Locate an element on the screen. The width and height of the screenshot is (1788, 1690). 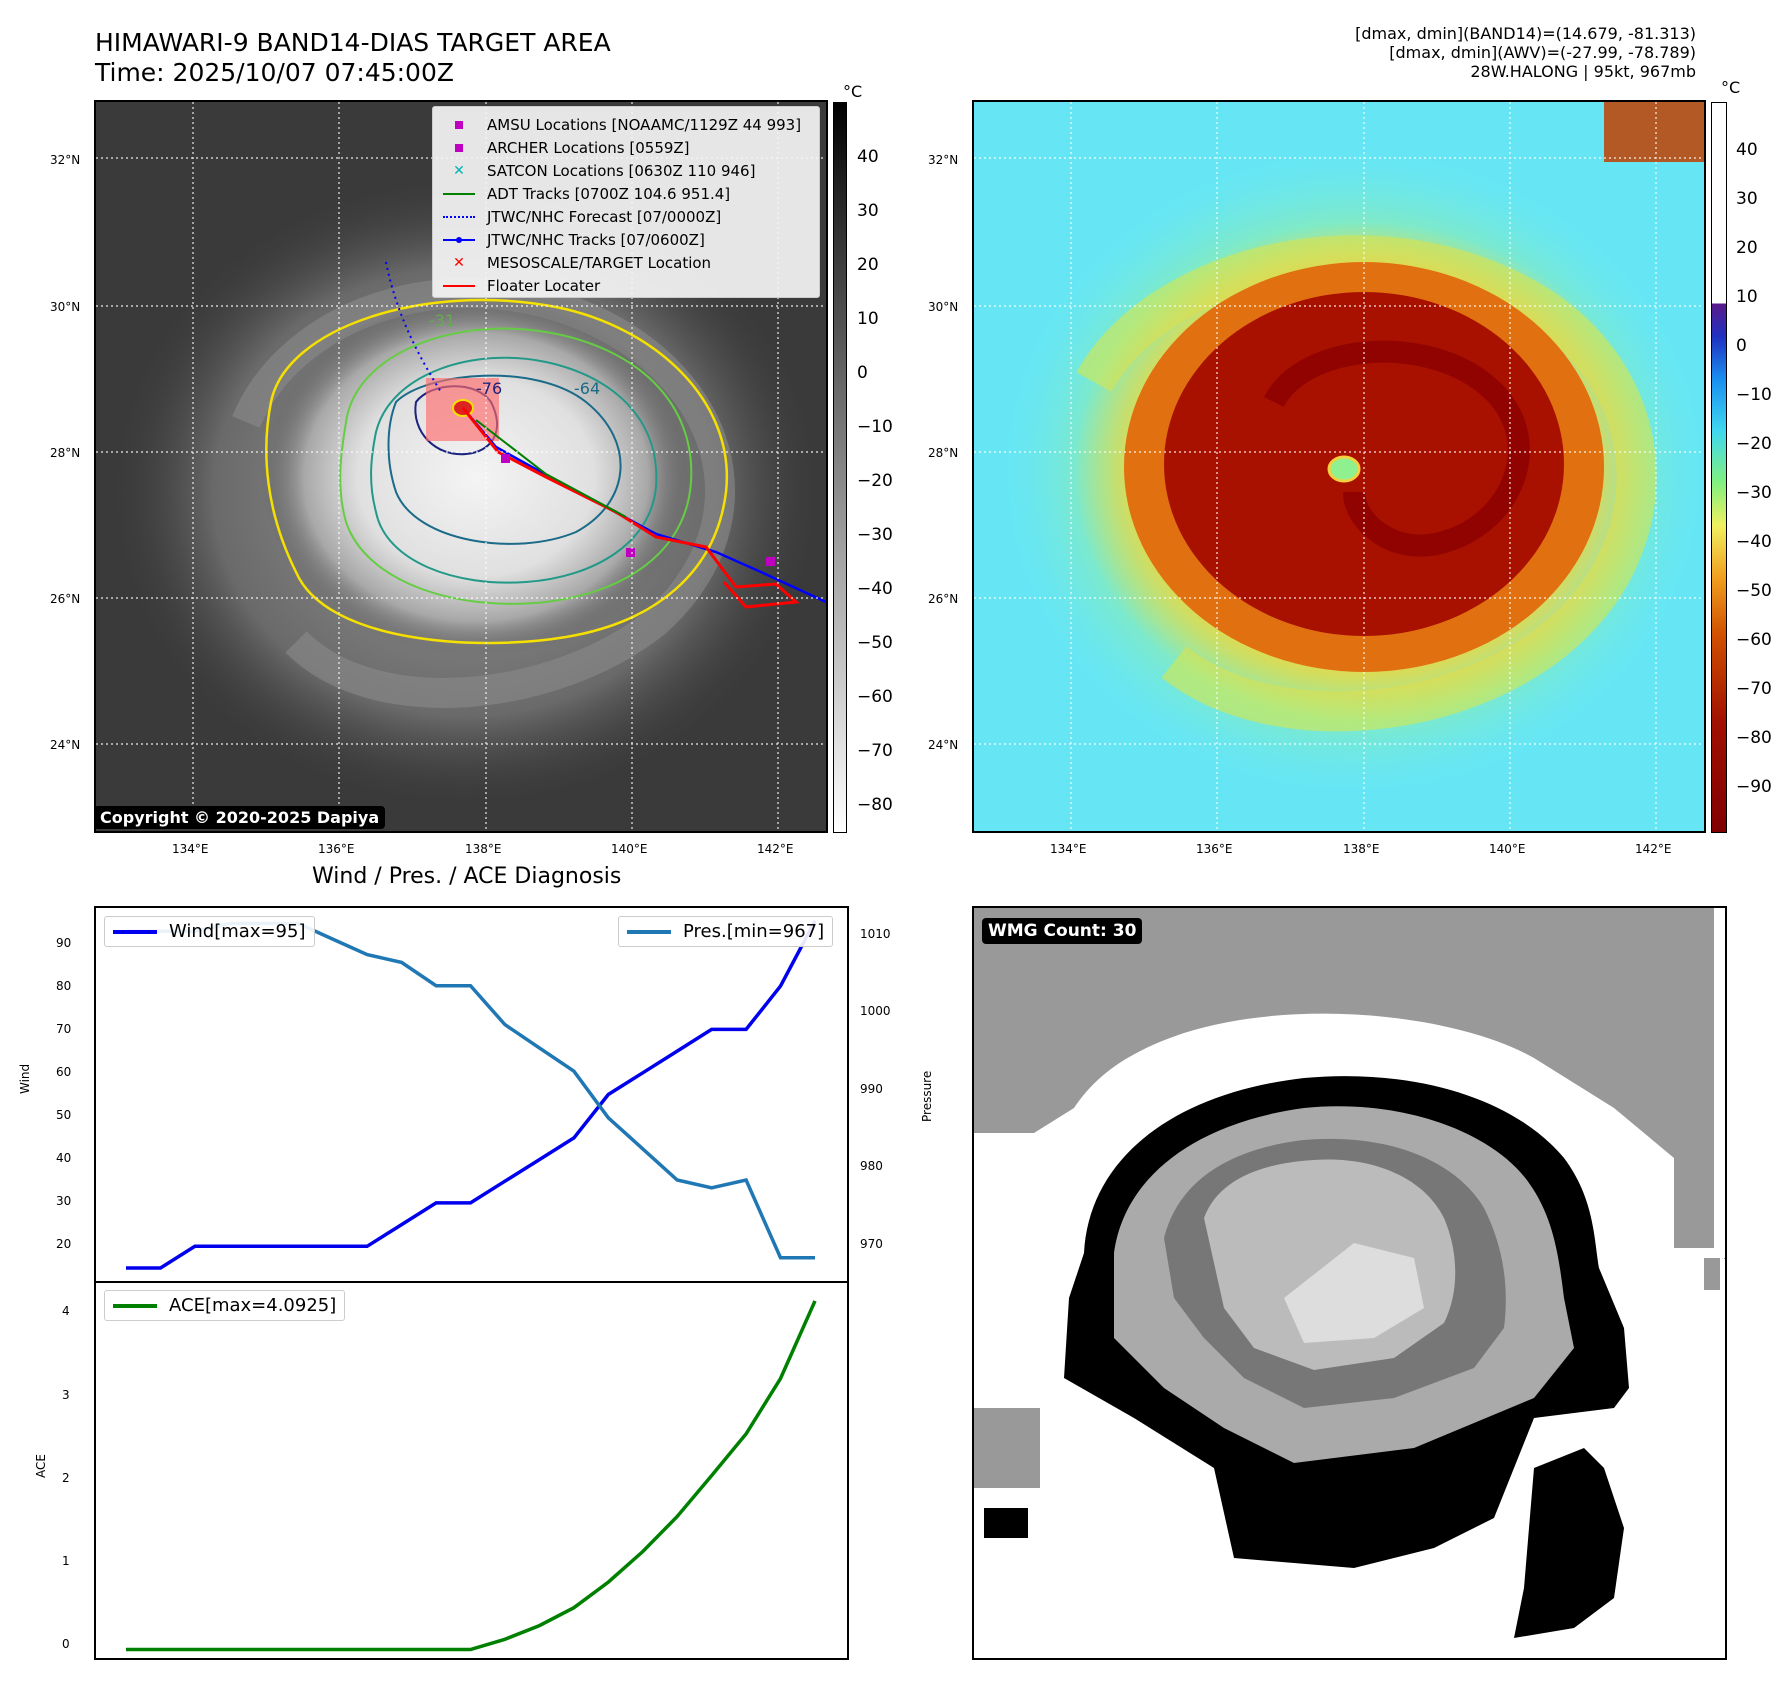
pressure-tick: 990 is located at coordinates (871, 1089).